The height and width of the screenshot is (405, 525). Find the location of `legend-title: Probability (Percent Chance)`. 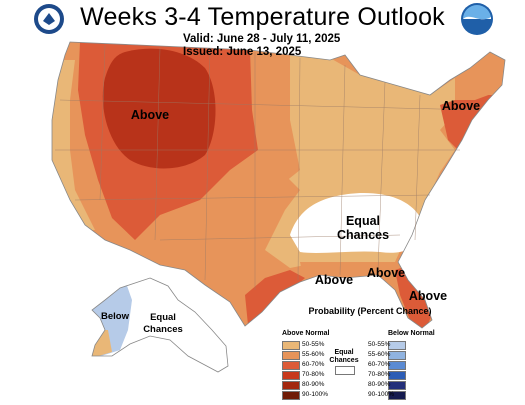

legend-title: Probability (Percent Chance) is located at coordinates (370, 311).